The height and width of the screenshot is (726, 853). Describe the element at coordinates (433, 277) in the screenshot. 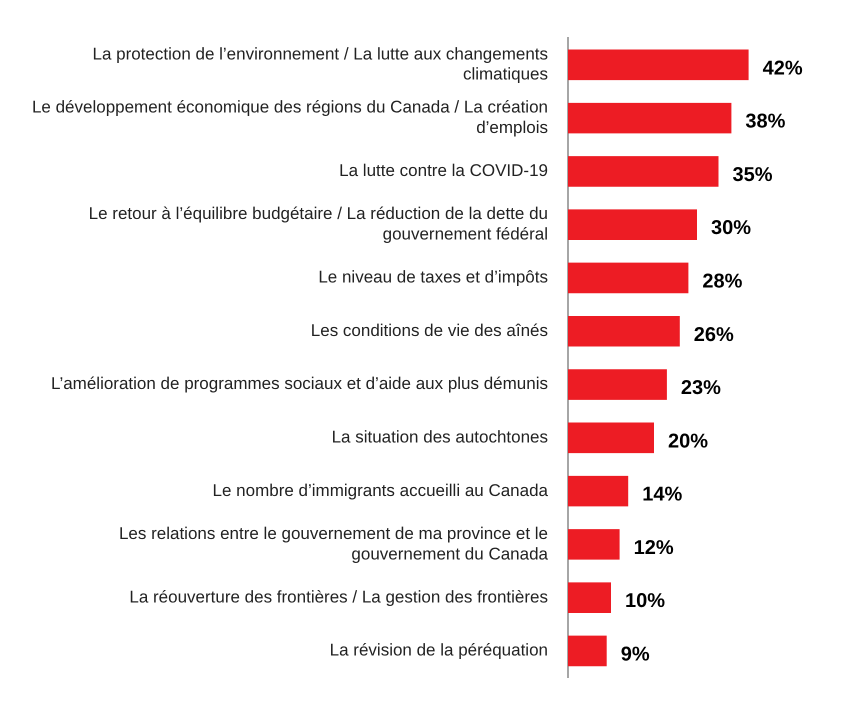

I see `y-tick-label: Le niveau de taxes et d’impôts` at that location.